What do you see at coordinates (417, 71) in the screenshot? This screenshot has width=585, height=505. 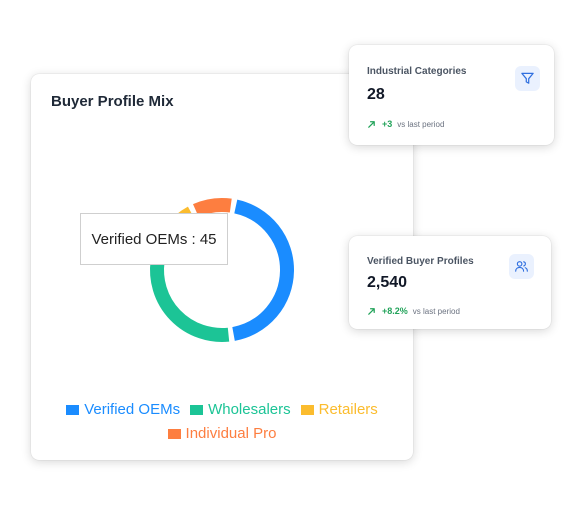 I see `stat-label: Industrial Categories` at bounding box center [417, 71].